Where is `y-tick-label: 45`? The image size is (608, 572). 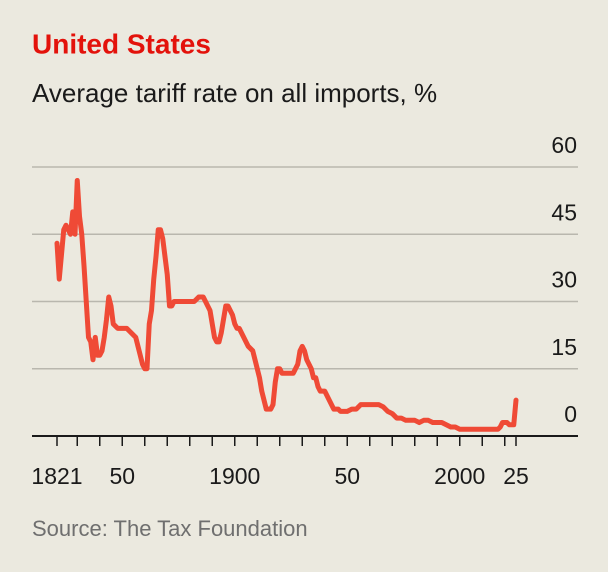 y-tick-label: 45 is located at coordinates (564, 212).